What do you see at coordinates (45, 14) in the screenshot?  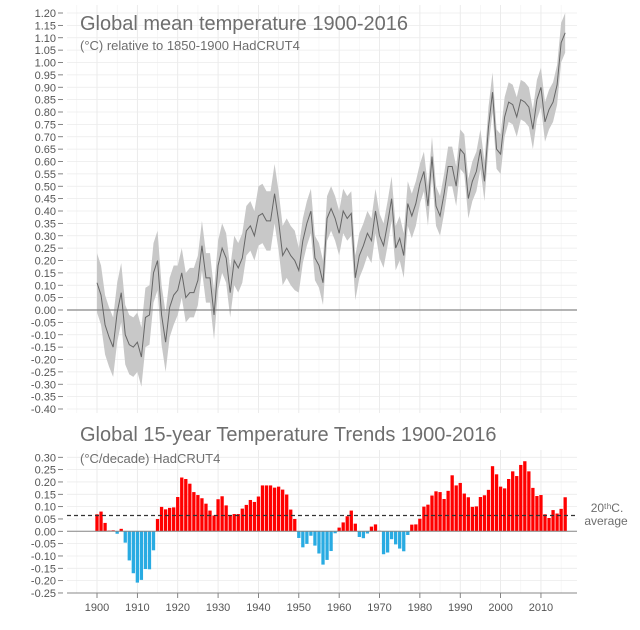 I see `top-y-tick-label: 1.20` at bounding box center [45, 14].